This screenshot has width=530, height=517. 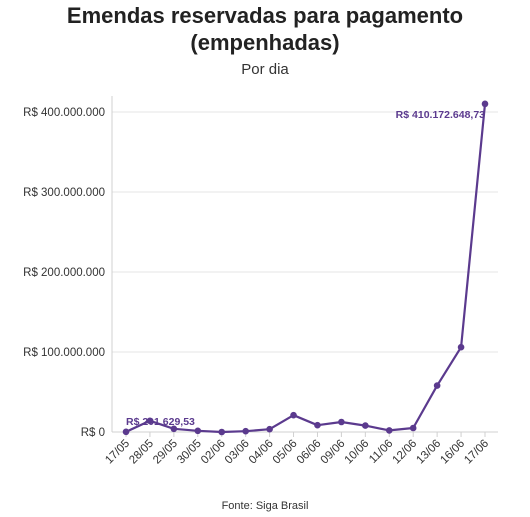 I want to click on source-note: Fonte: Siga Brasil, so click(x=265, y=506).